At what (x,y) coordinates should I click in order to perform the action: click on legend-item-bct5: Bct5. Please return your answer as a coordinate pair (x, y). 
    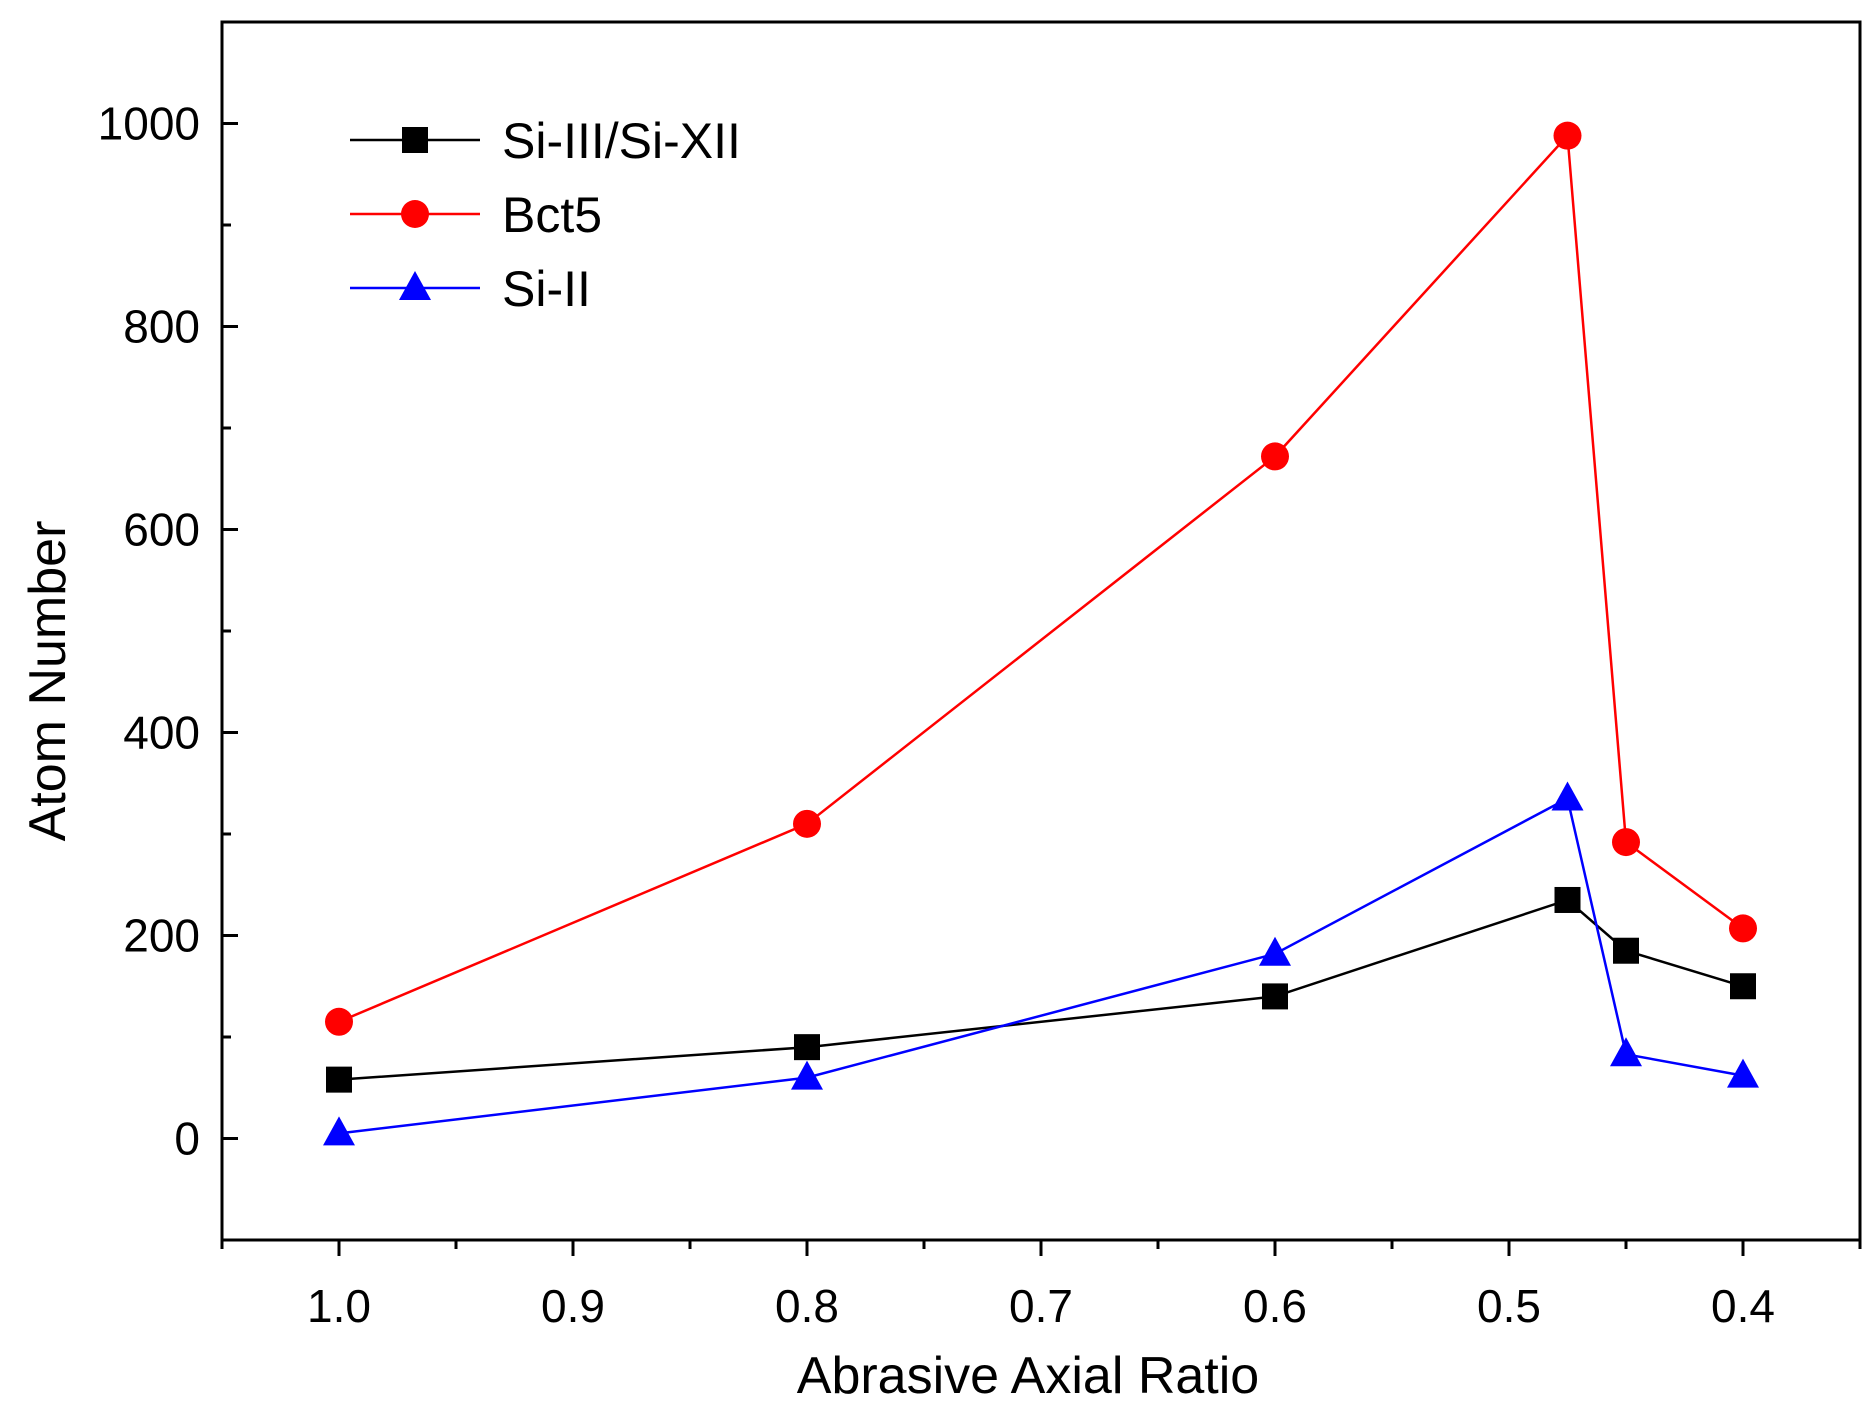
    Looking at the image, I should click on (476, 215).